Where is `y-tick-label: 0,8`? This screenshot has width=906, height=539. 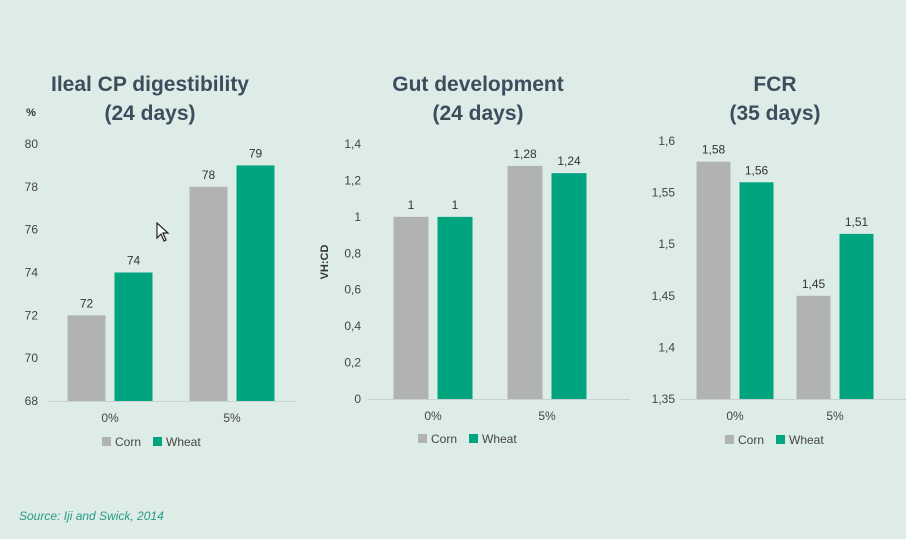 y-tick-label: 0,8 is located at coordinates (352, 253).